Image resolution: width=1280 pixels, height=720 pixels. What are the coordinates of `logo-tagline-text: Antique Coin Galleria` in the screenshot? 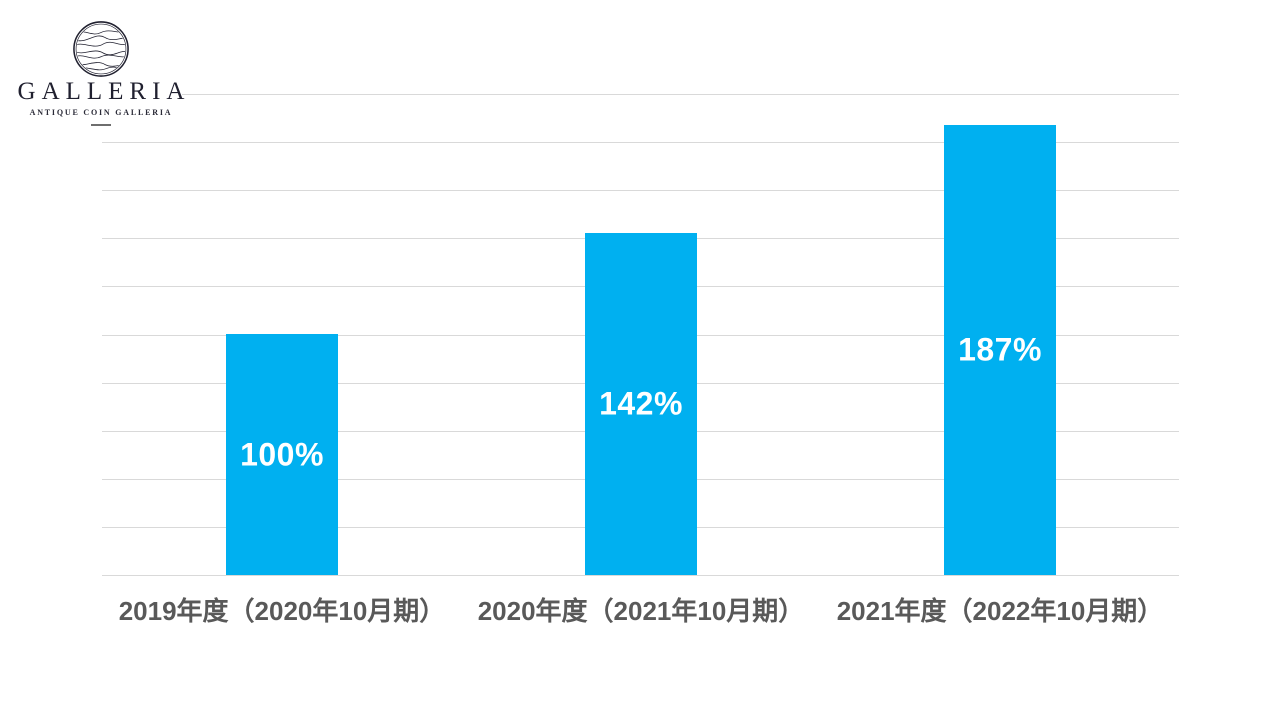 It's located at (101, 112).